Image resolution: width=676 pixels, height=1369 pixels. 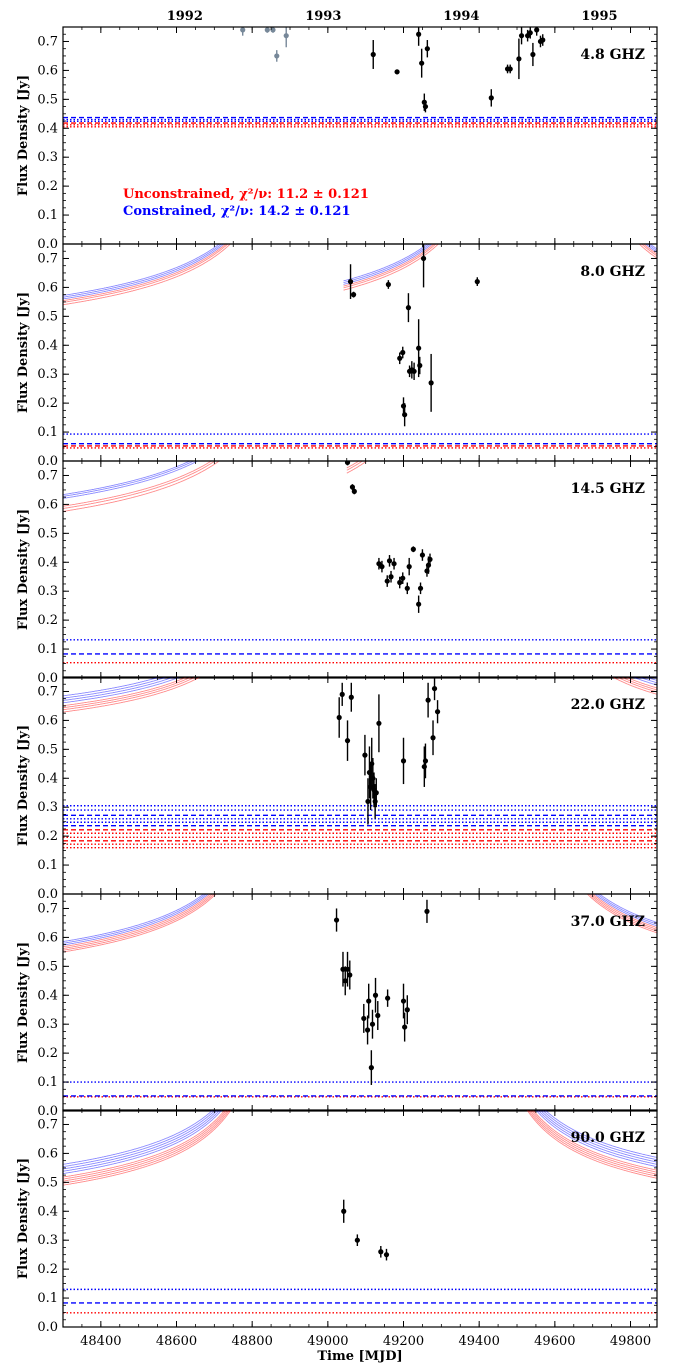 What do you see at coordinates (478, 1341) in the screenshot?
I see `x-tick-label: 49400` at bounding box center [478, 1341].